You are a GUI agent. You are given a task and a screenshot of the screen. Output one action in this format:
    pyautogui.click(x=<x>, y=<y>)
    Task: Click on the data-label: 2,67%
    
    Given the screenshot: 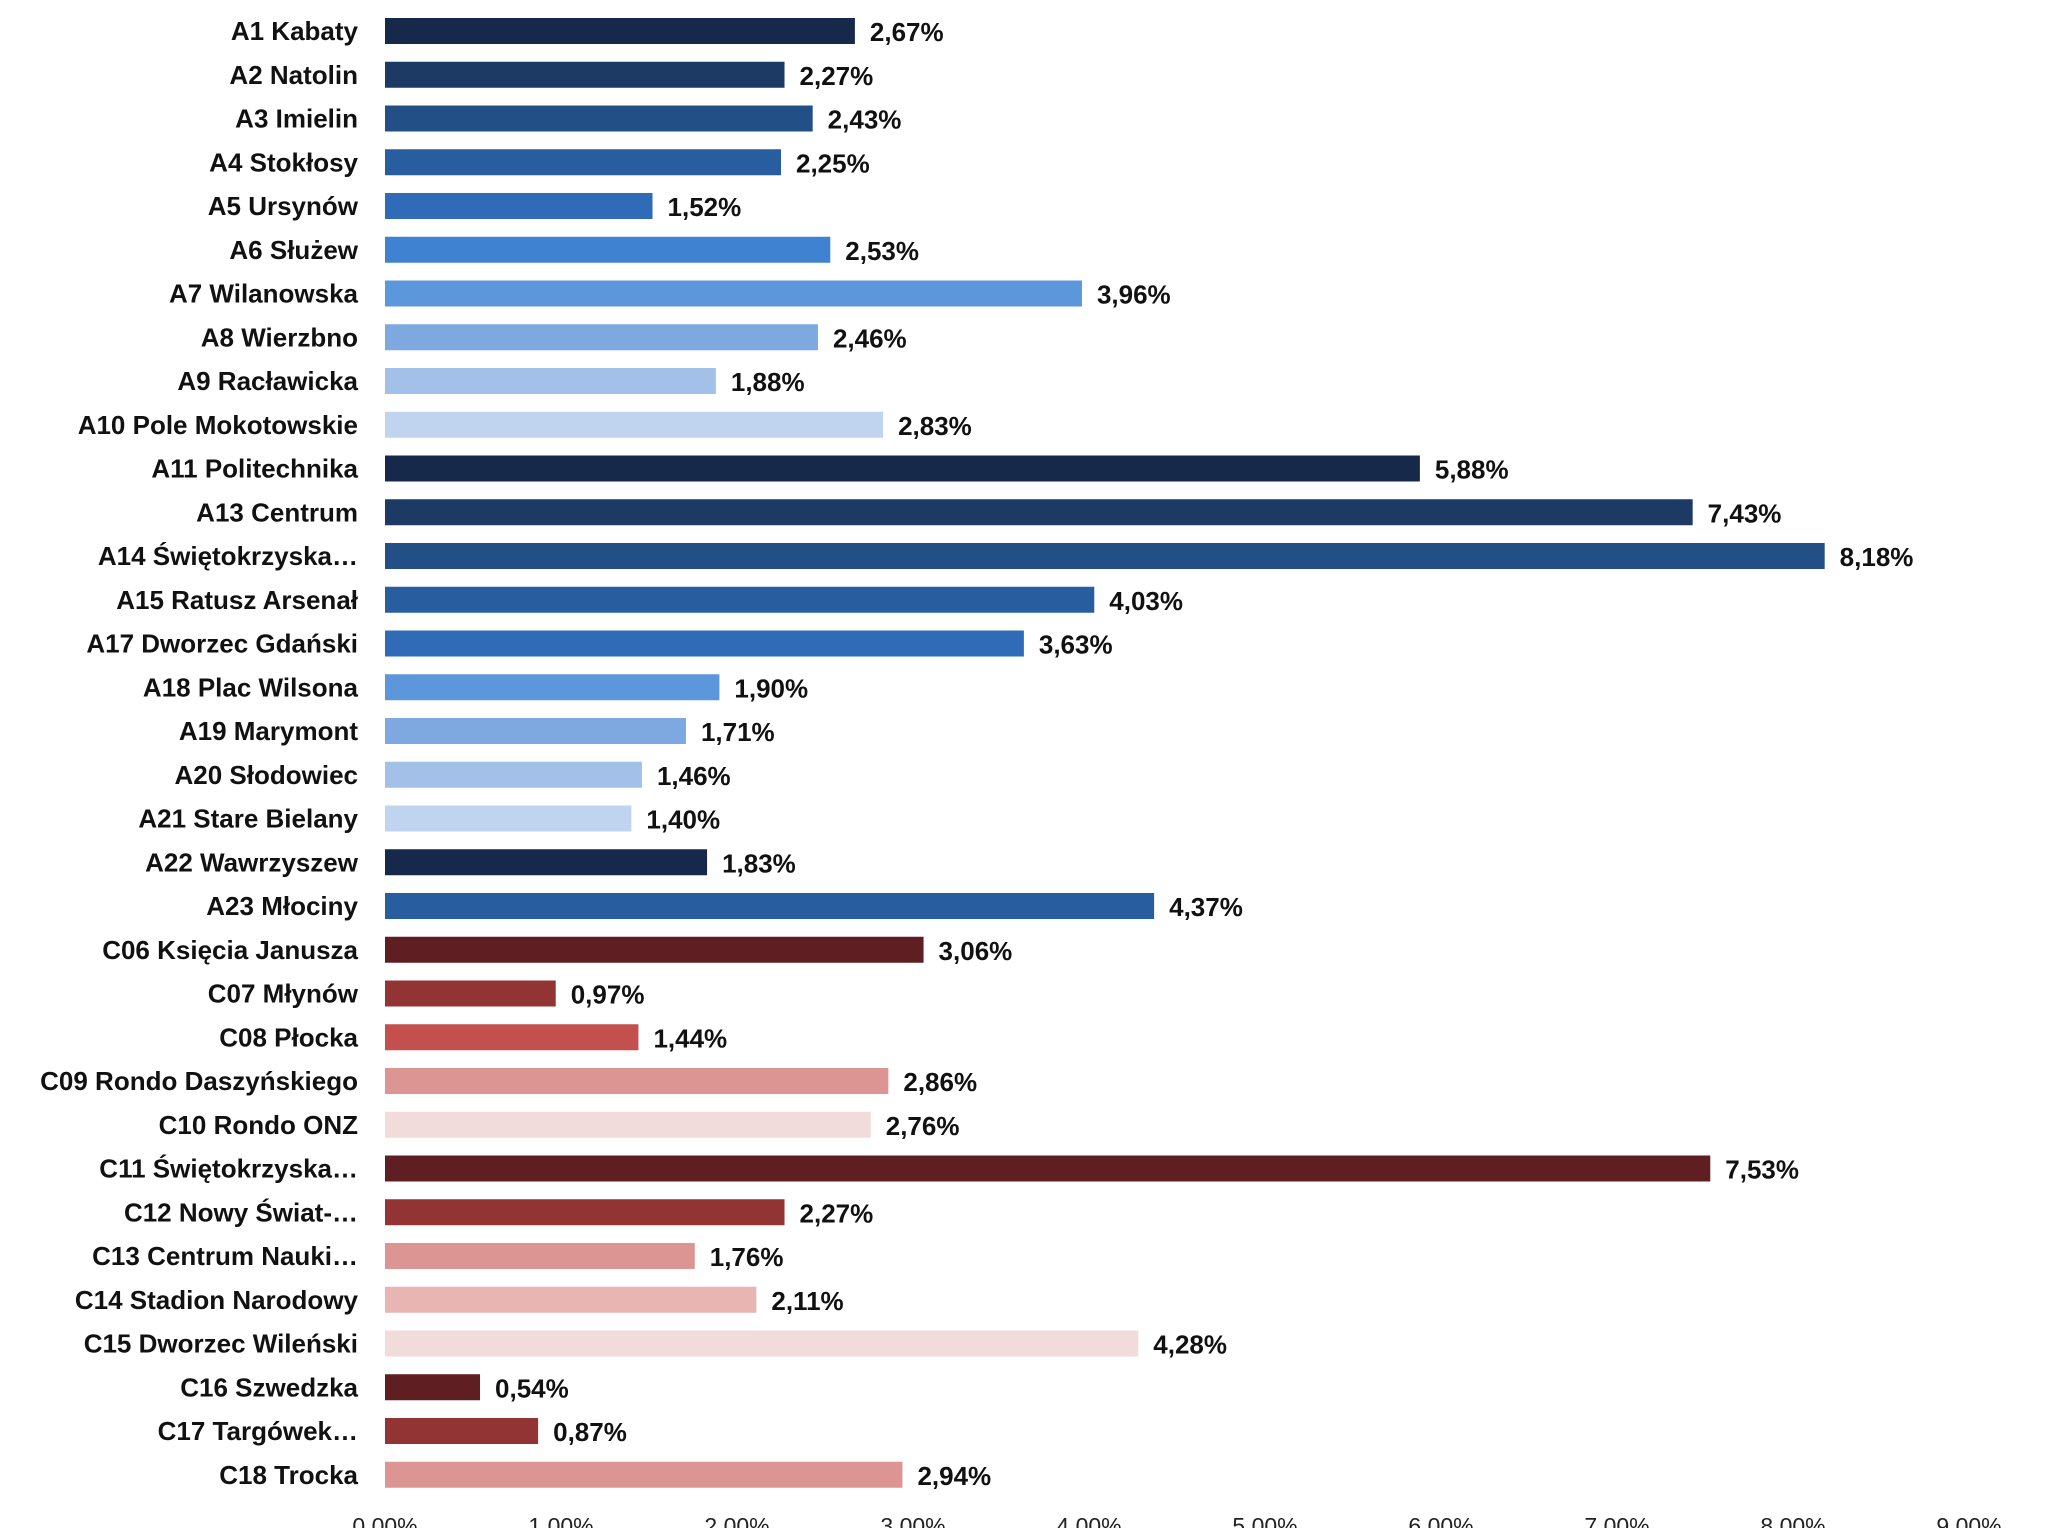 What is the action you would take?
    pyautogui.click(x=907, y=32)
    